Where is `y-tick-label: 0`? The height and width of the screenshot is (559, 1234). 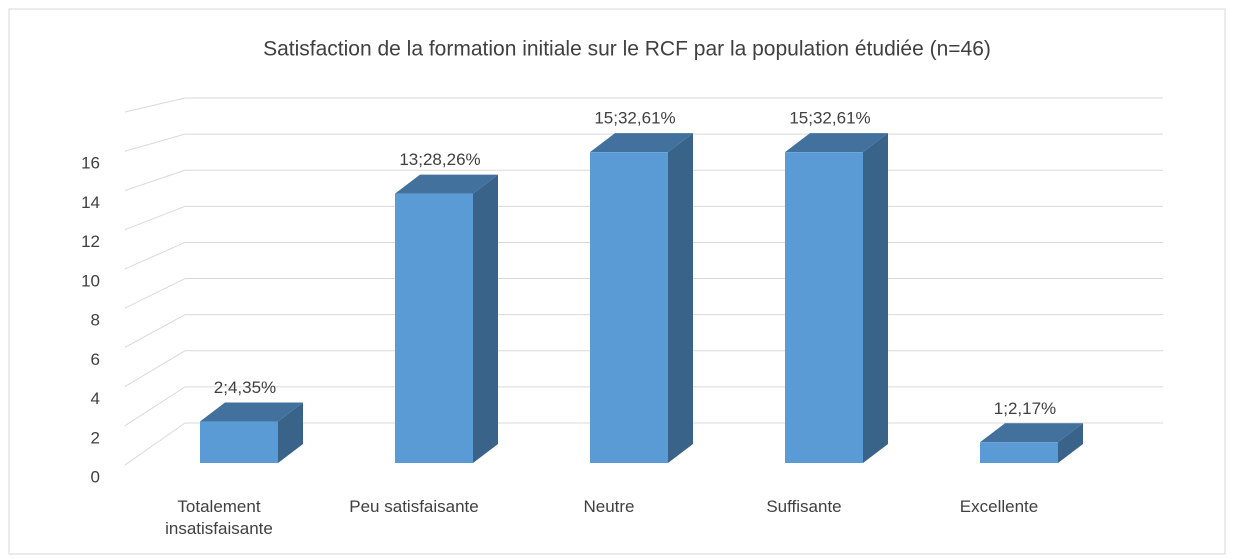 y-tick-label: 0 is located at coordinates (95, 476).